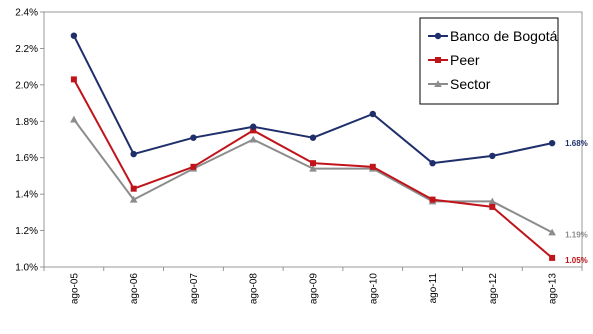  Describe the element at coordinates (74, 289) in the screenshot. I see `x-tick-label: ago-05` at that location.